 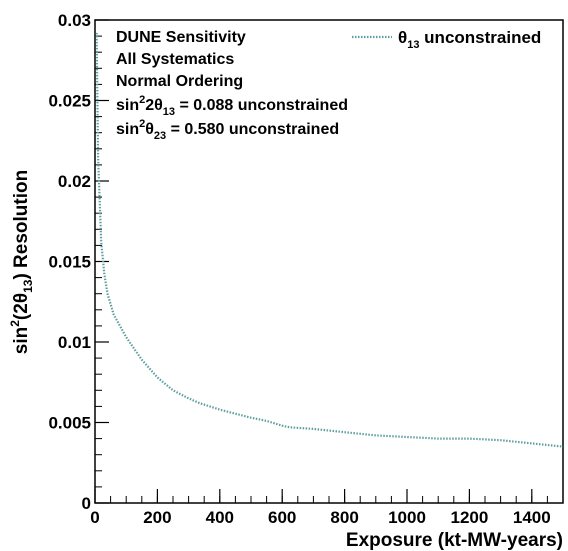 What do you see at coordinates (407, 517) in the screenshot?
I see `x-tick-label: 1000` at bounding box center [407, 517].